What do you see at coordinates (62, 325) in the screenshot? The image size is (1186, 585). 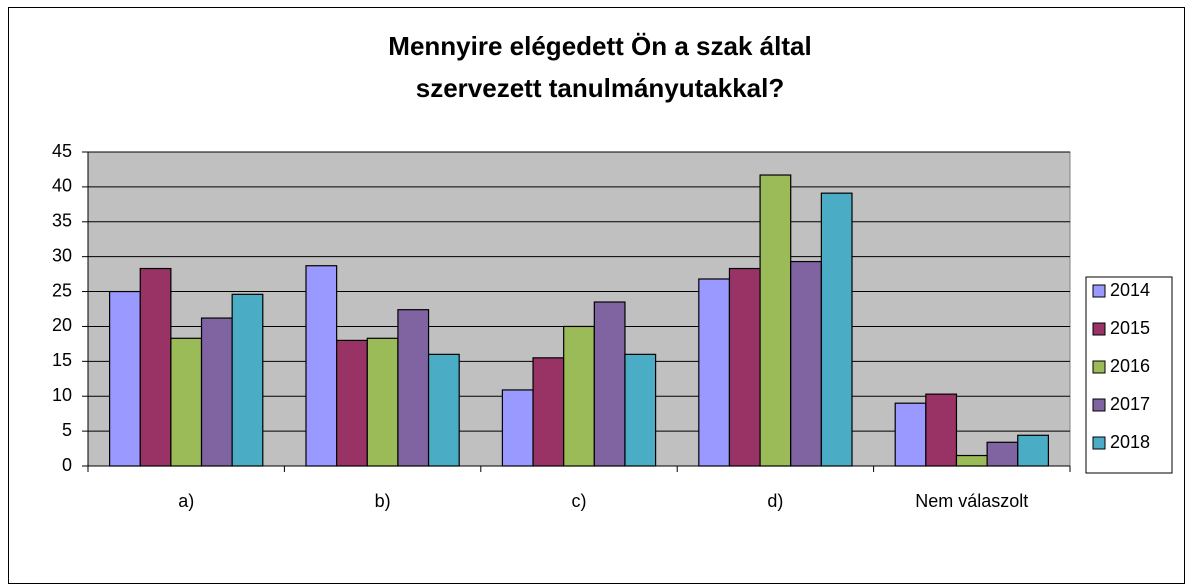 I see `y-tick-label: 20` at bounding box center [62, 325].